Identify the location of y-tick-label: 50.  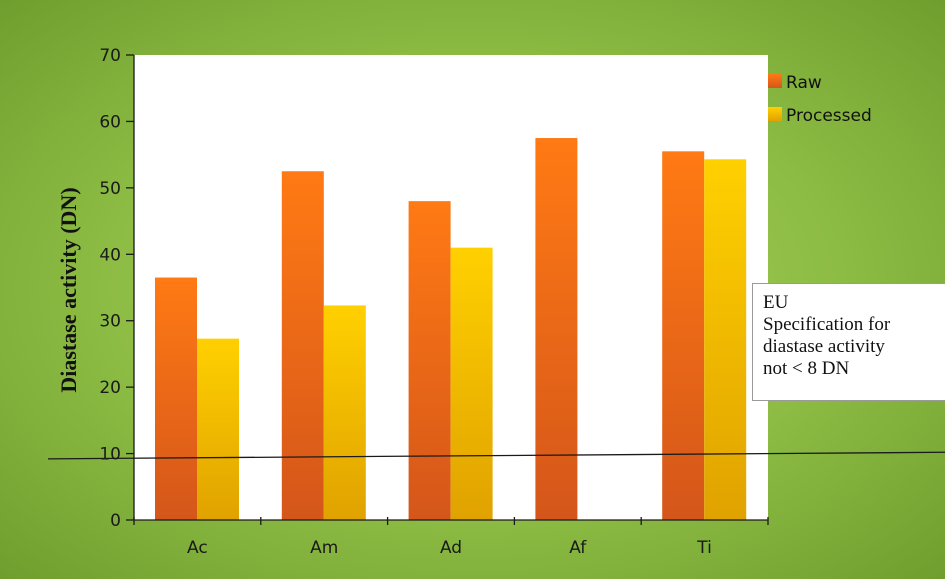
(110, 189).